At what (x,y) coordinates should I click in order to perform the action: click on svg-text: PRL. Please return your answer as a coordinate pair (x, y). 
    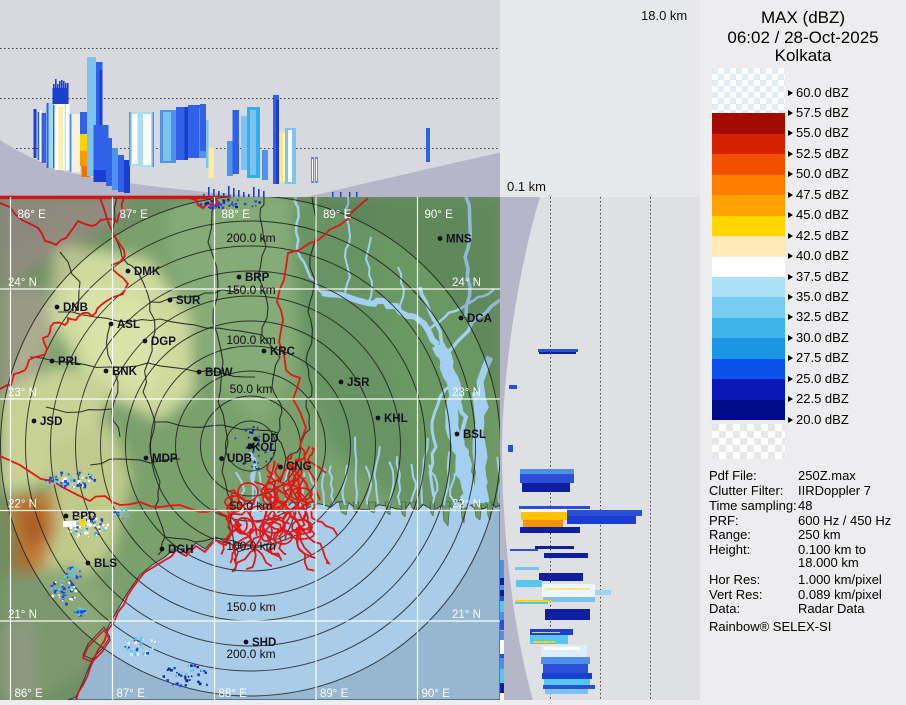
    Looking at the image, I should click on (69, 362).